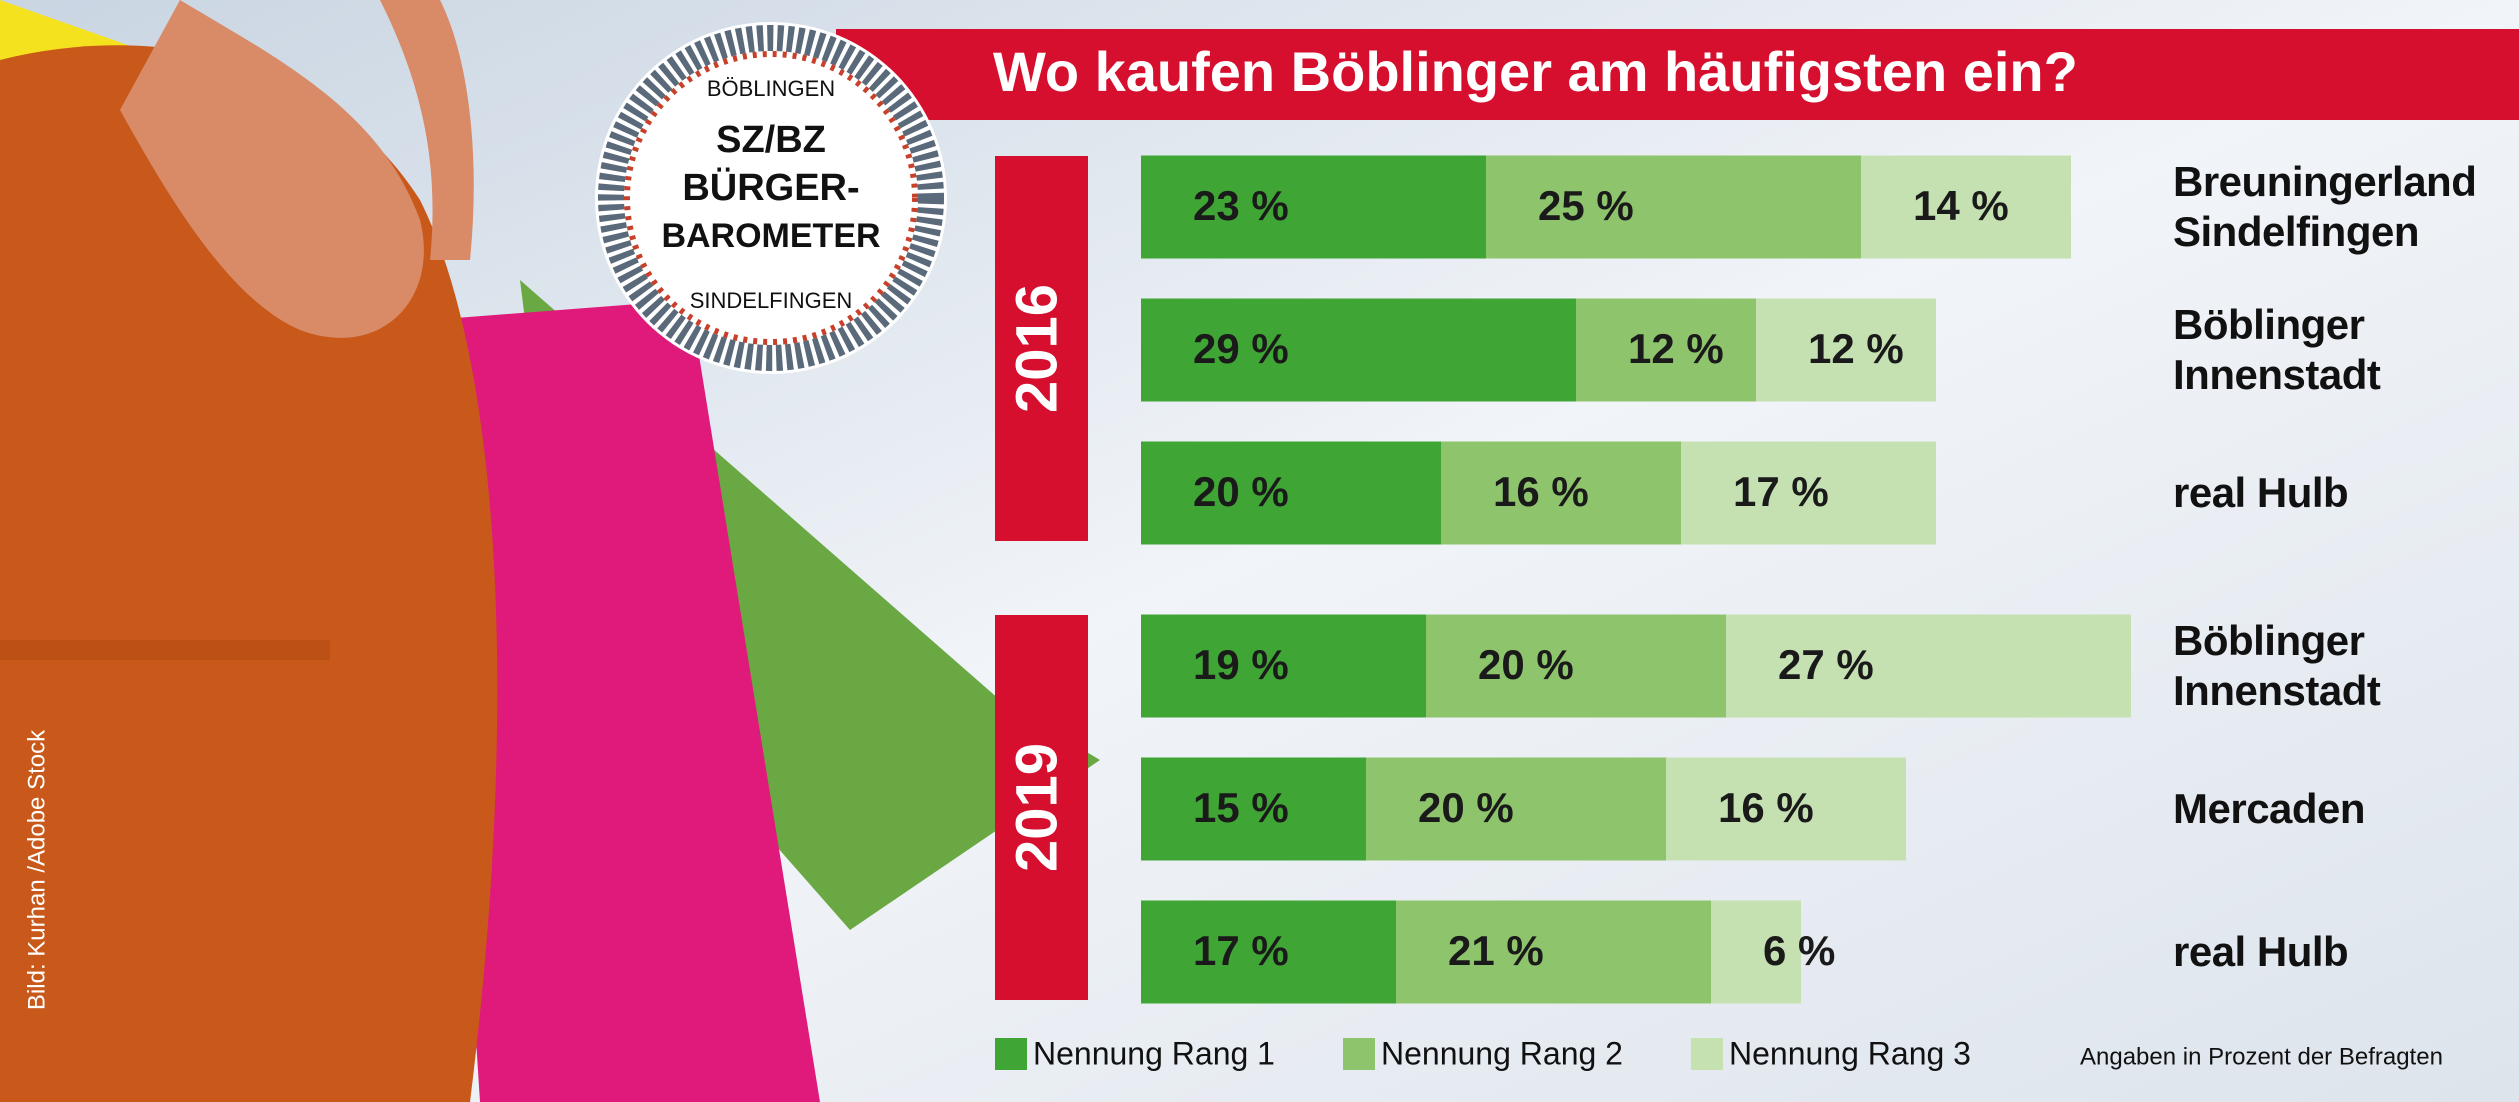  Describe the element at coordinates (1241, 807) in the screenshot. I see `value-label: 15 %` at that location.